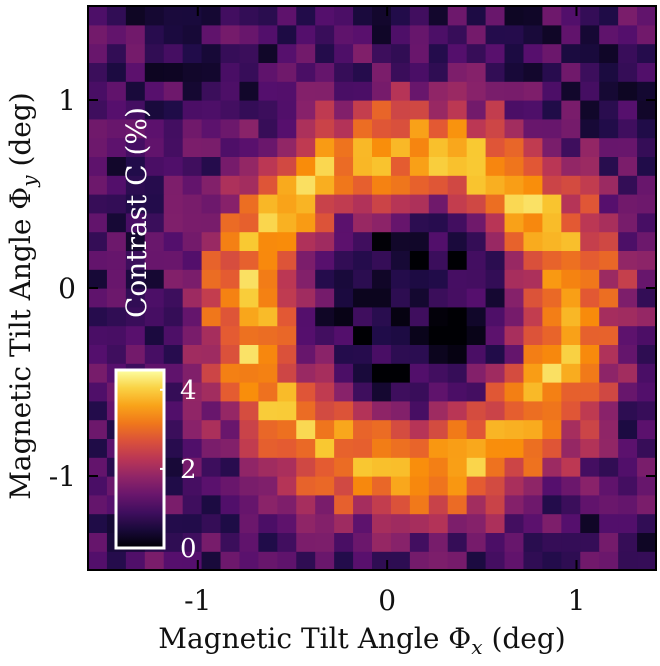  I want to click on colorbar-tick-label: 4, so click(188, 391).